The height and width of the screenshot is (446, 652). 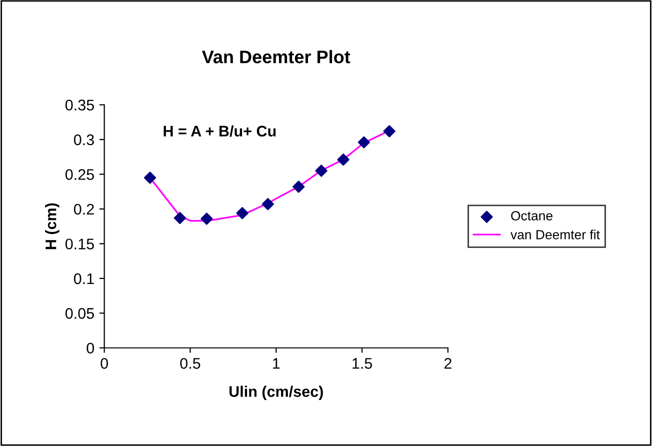 I want to click on y-tick-label: 0.05, so click(x=79, y=313).